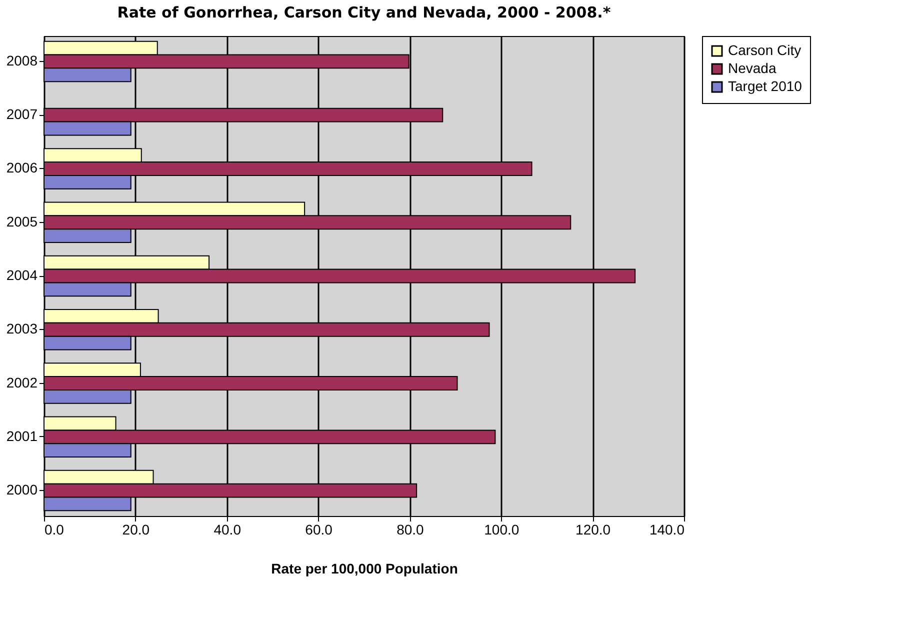 Image resolution: width=916 pixels, height=621 pixels. What do you see at coordinates (319, 530) in the screenshot?
I see `x-tick-label: 60.0` at bounding box center [319, 530].